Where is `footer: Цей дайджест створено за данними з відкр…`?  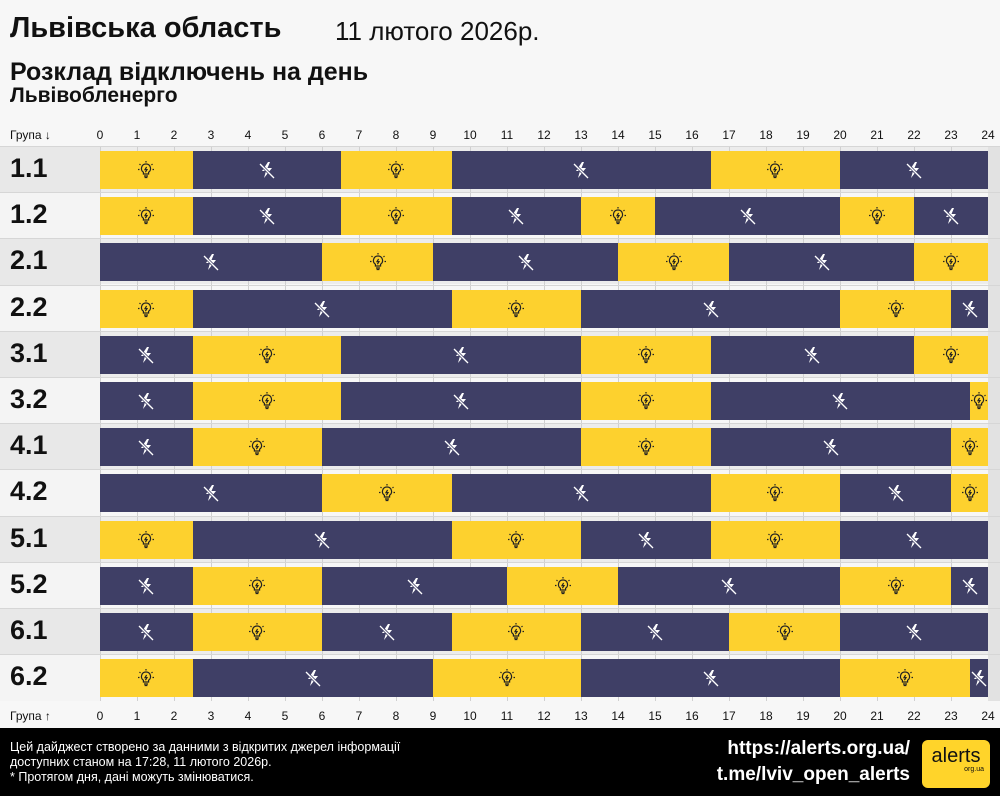
footer: Цей дайджест створено за данними з відкр… is located at coordinates (500, 762).